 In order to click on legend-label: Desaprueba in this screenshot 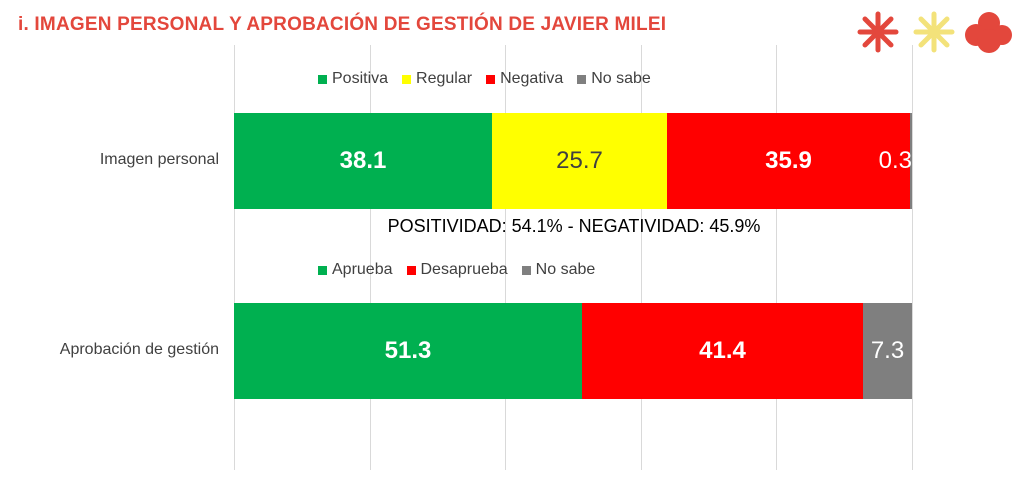, I will do `click(464, 269)`.